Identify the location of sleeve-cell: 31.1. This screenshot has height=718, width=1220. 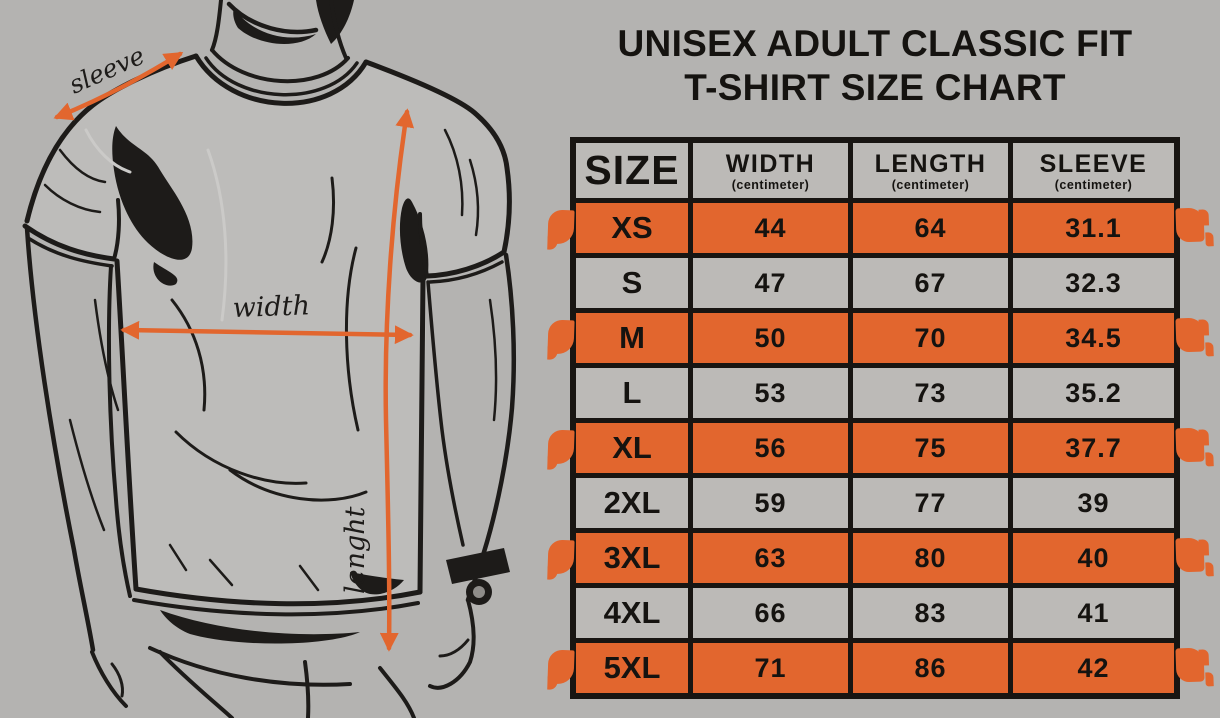
(1093, 228).